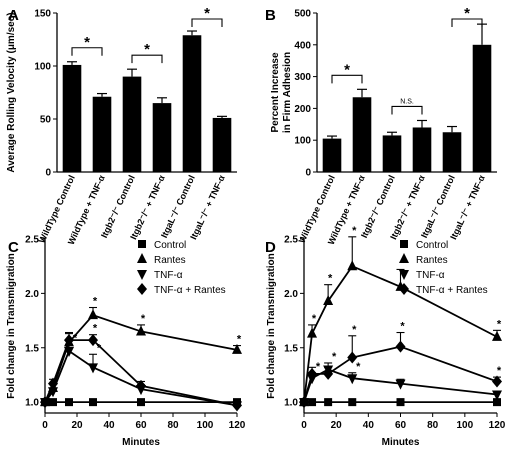 The width and height of the screenshot is (520, 455). I want to click on x-tick-label-C: 100, so click(205, 425).